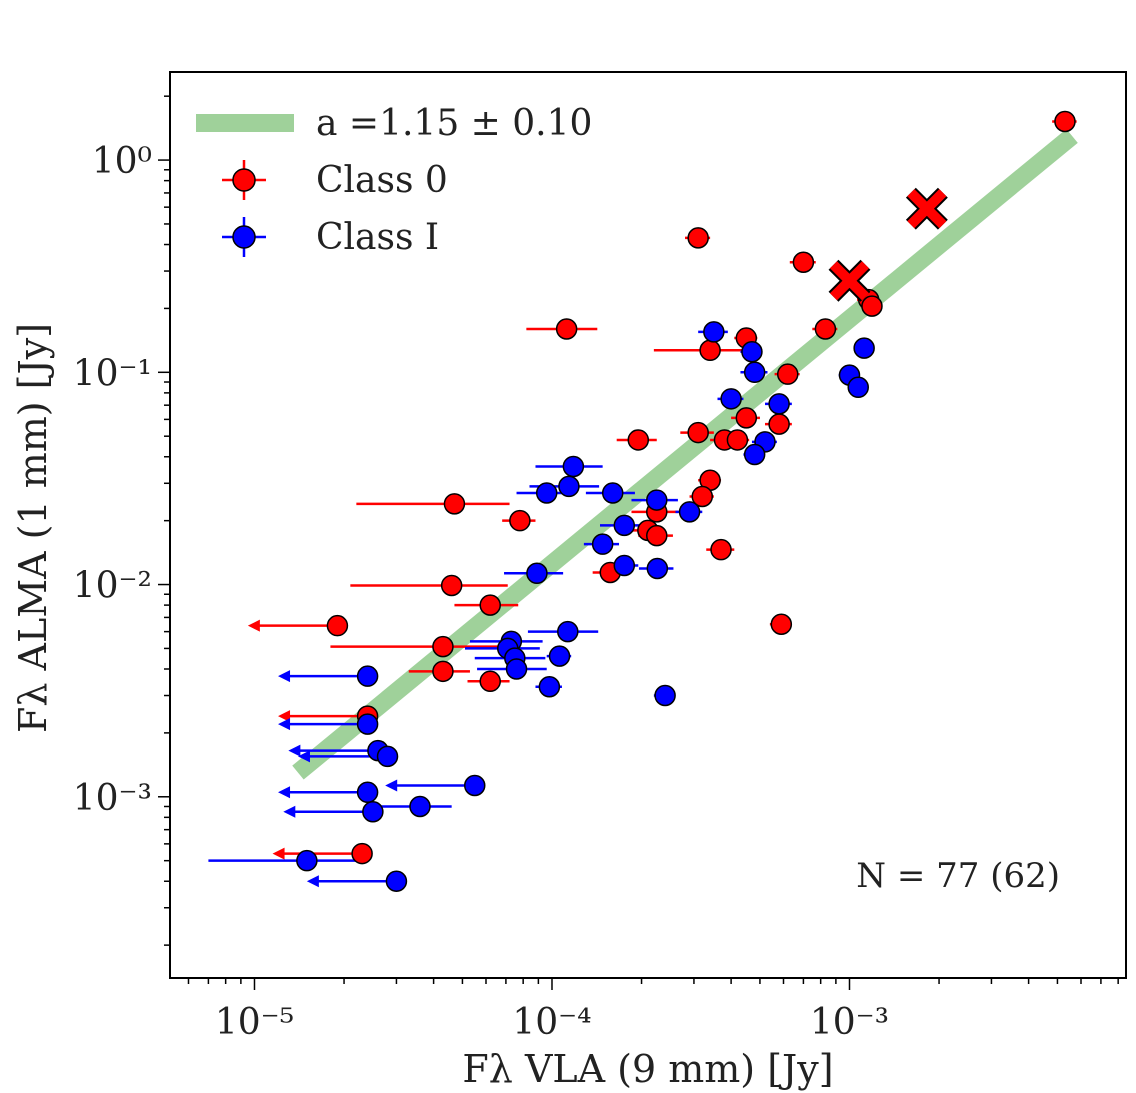  Describe the element at coordinates (647, 1069) in the screenshot. I see `x-axis-label: Fλ VLA (9 mm) [Jy]` at that location.